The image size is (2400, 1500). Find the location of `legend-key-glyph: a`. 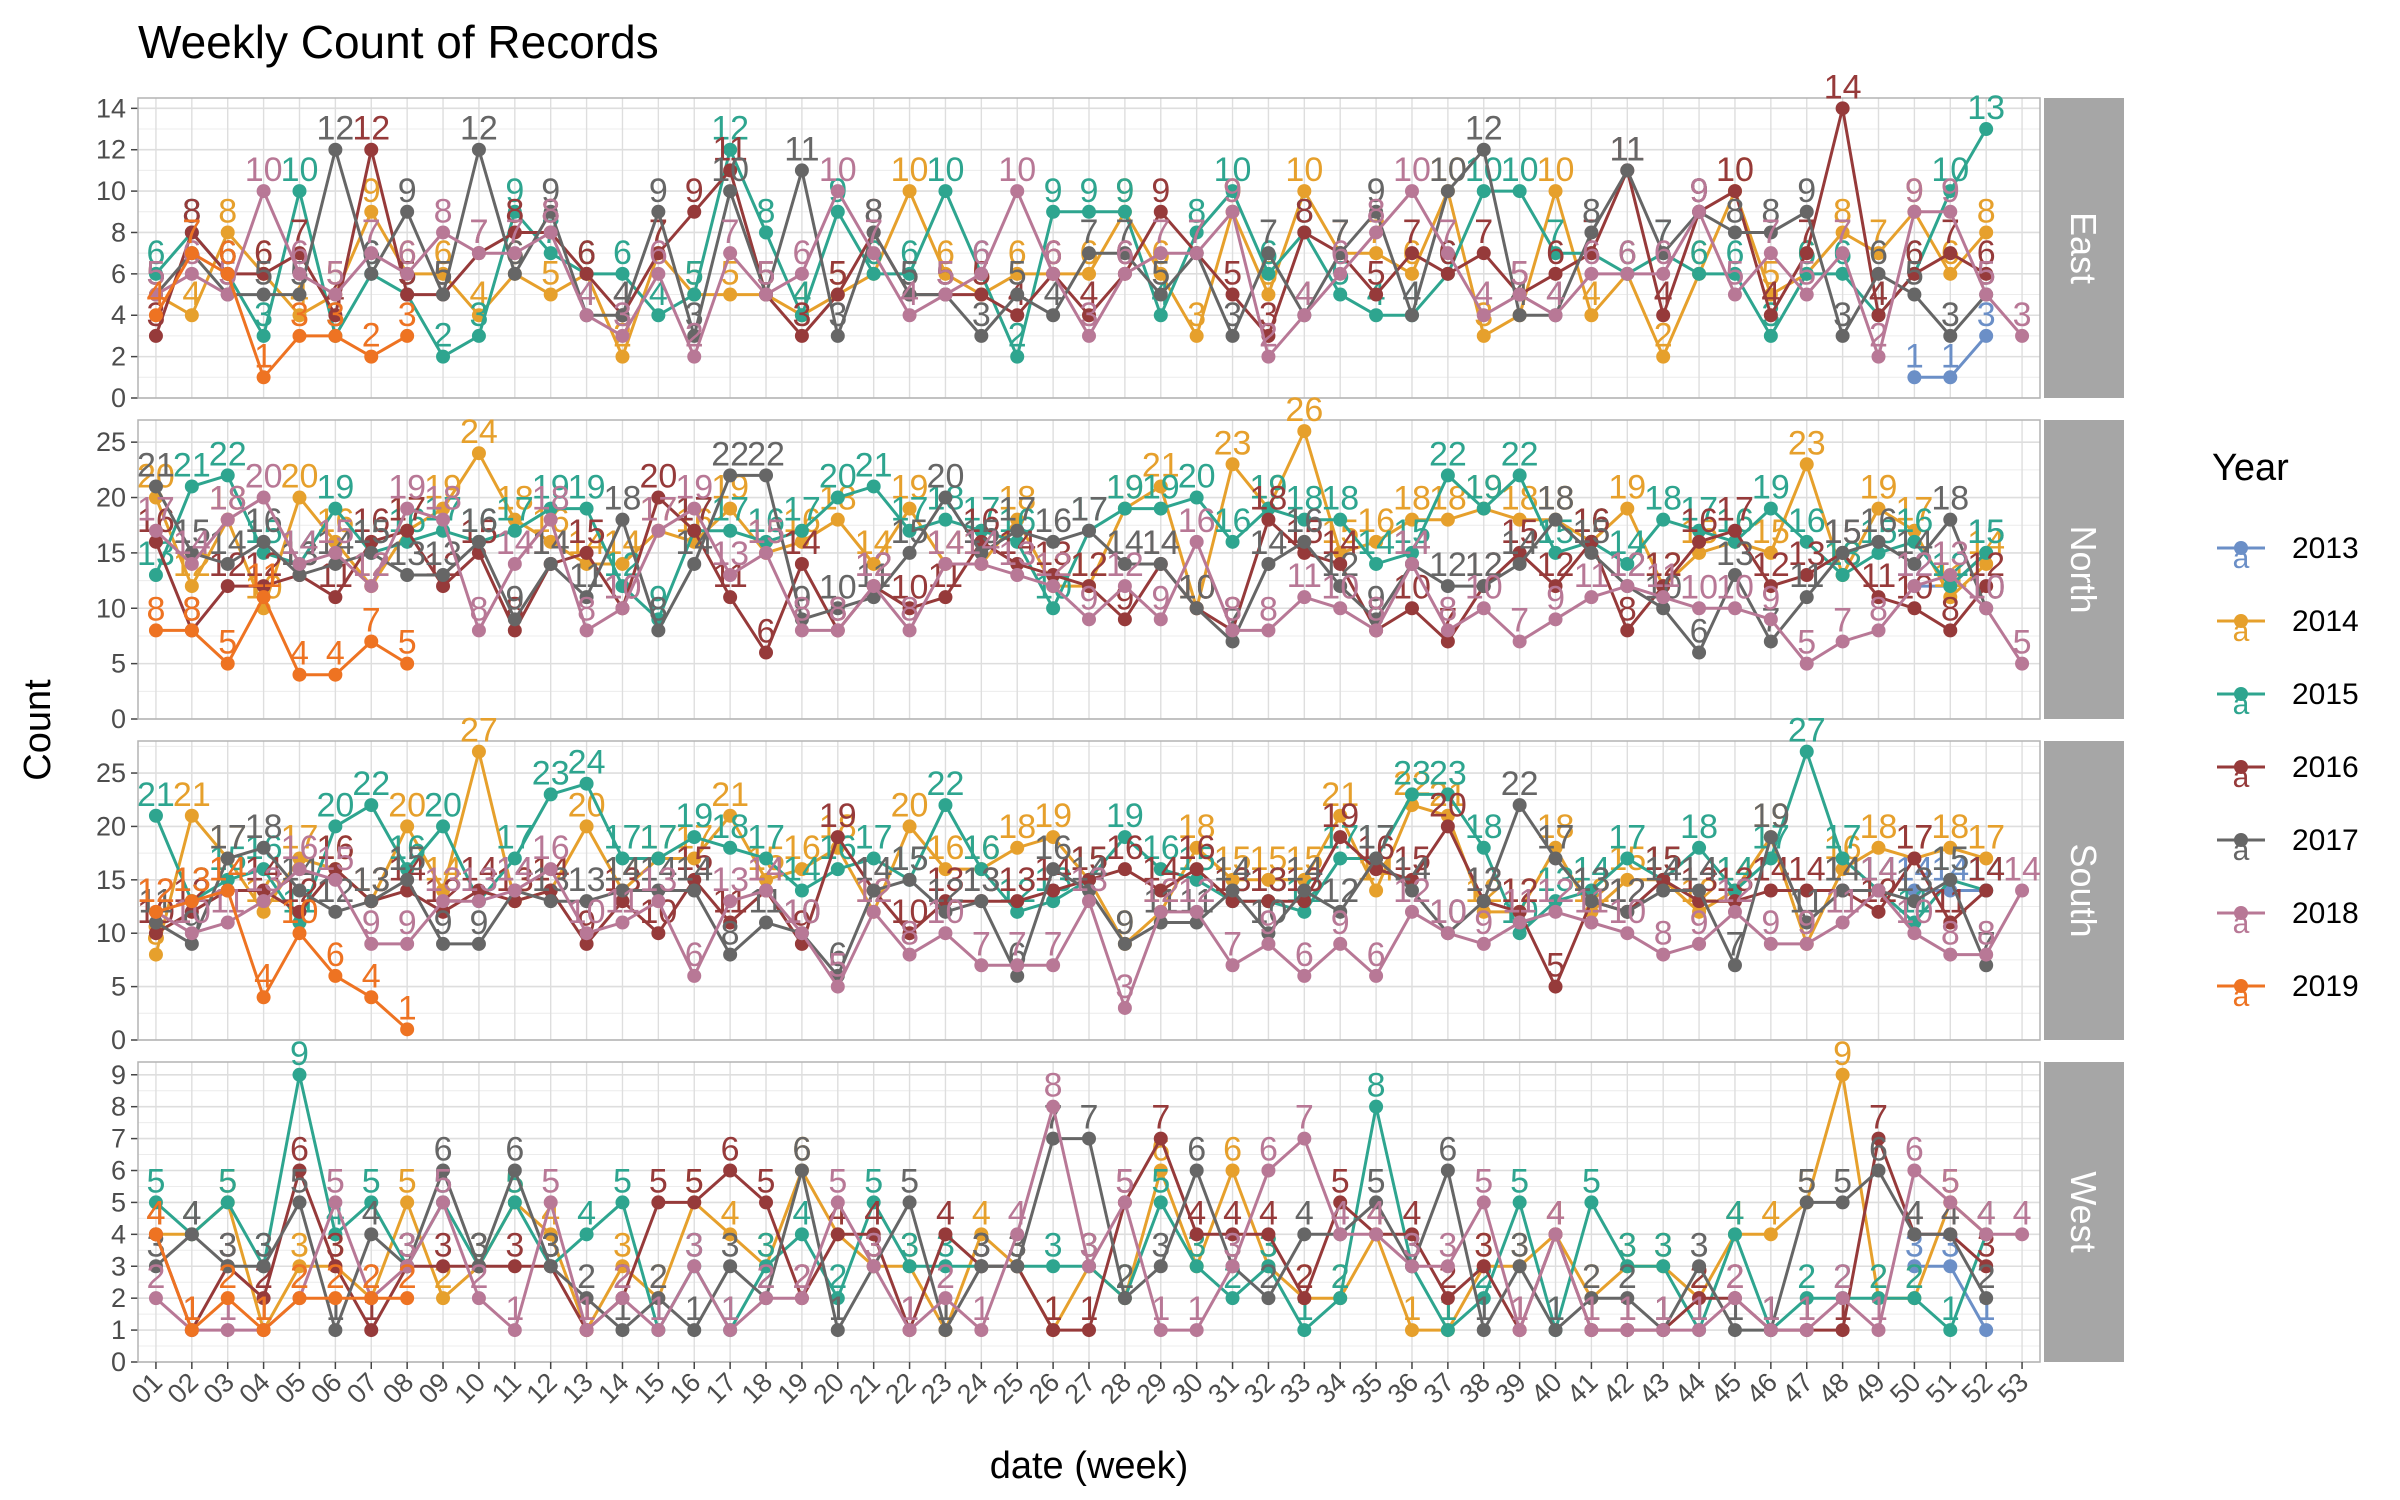

legend-key-glyph: a is located at coordinates (2241, 631).